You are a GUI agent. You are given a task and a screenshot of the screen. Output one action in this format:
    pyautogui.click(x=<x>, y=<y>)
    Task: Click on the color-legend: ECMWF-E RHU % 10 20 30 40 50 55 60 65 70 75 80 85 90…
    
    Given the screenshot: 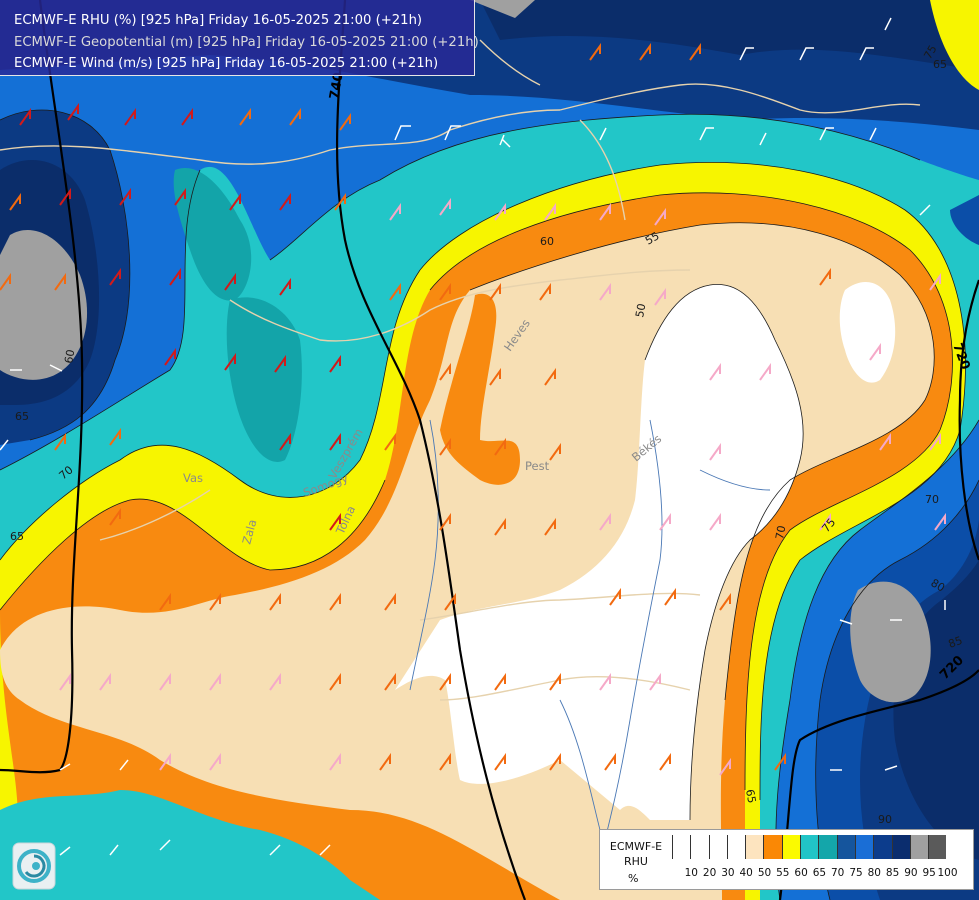 What is the action you would take?
    pyautogui.click(x=786, y=859)
    